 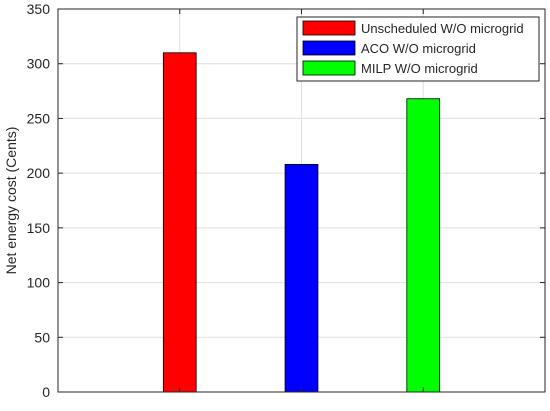 I want to click on y-tick-label: 0, so click(x=46, y=392).